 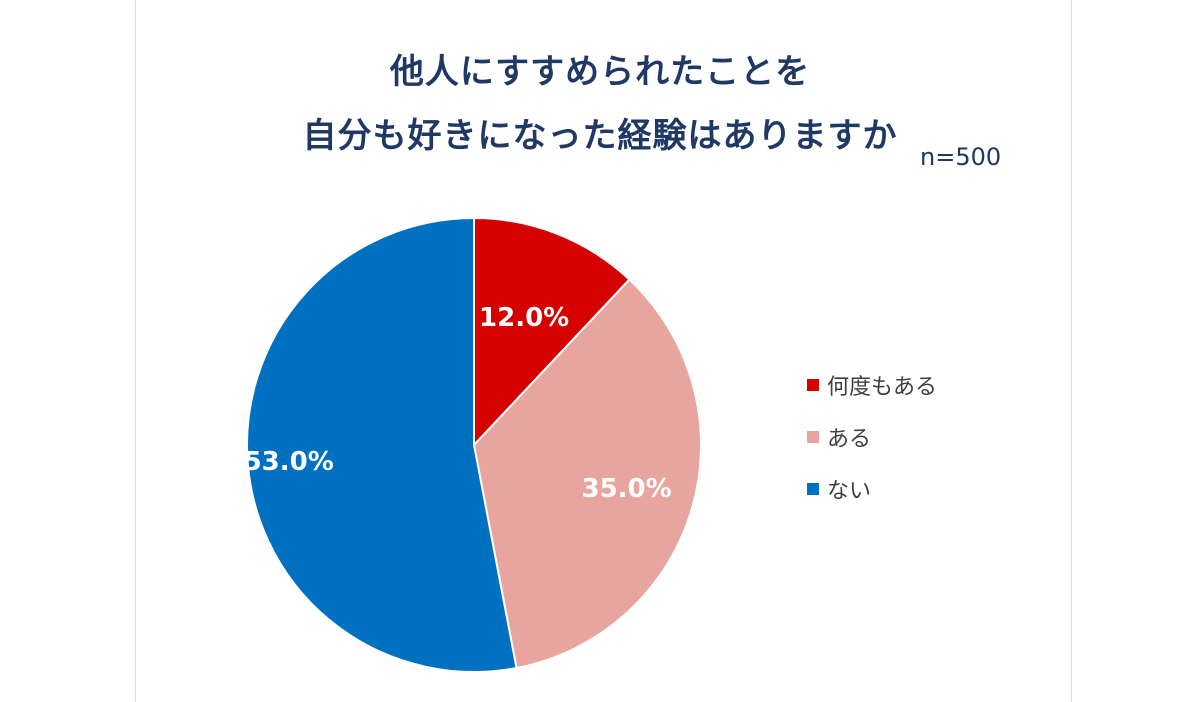 I want to click on chart-title-line-2: 自分も好きになった経験はありますか, so click(x=600, y=136).